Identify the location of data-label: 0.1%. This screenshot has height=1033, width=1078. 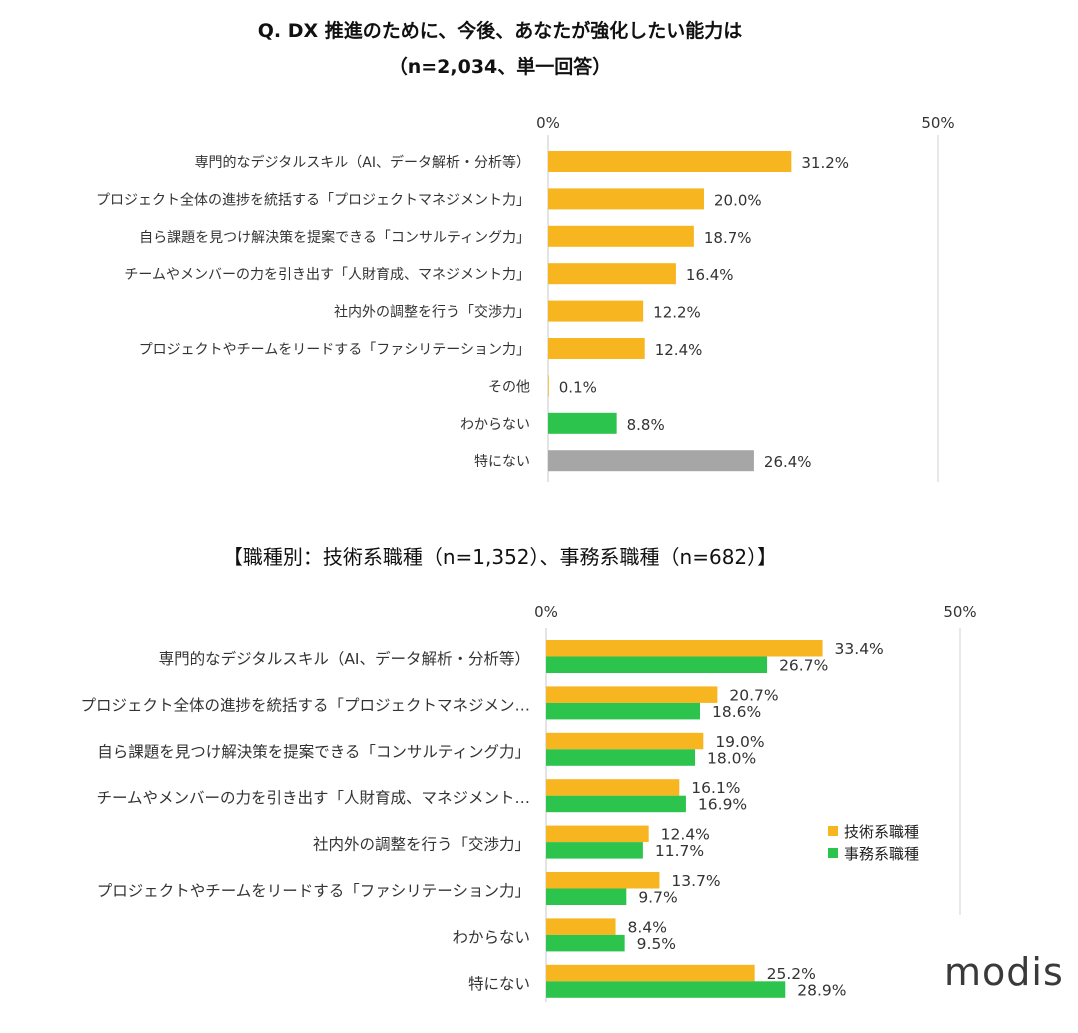
(578, 387).